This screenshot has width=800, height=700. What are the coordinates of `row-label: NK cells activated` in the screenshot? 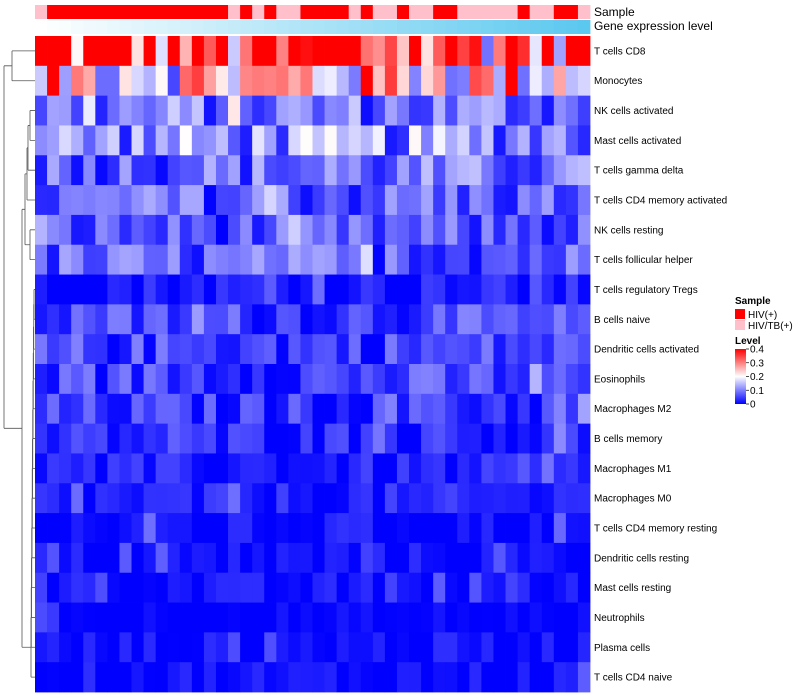 It's located at (633, 111).